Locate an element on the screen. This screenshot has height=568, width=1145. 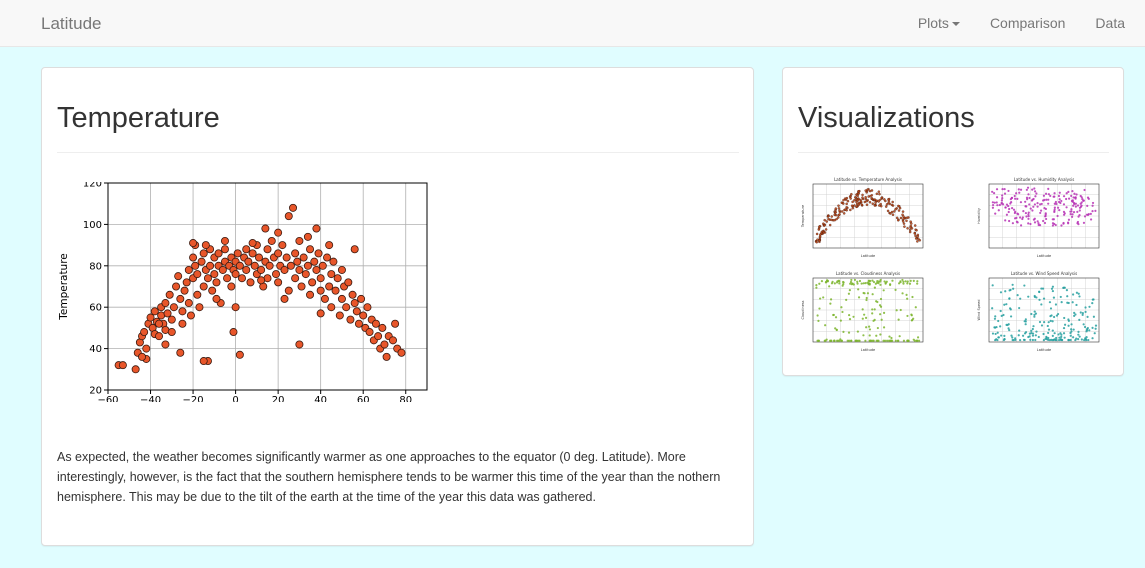
plot-frame is located at coordinates (267, 286).